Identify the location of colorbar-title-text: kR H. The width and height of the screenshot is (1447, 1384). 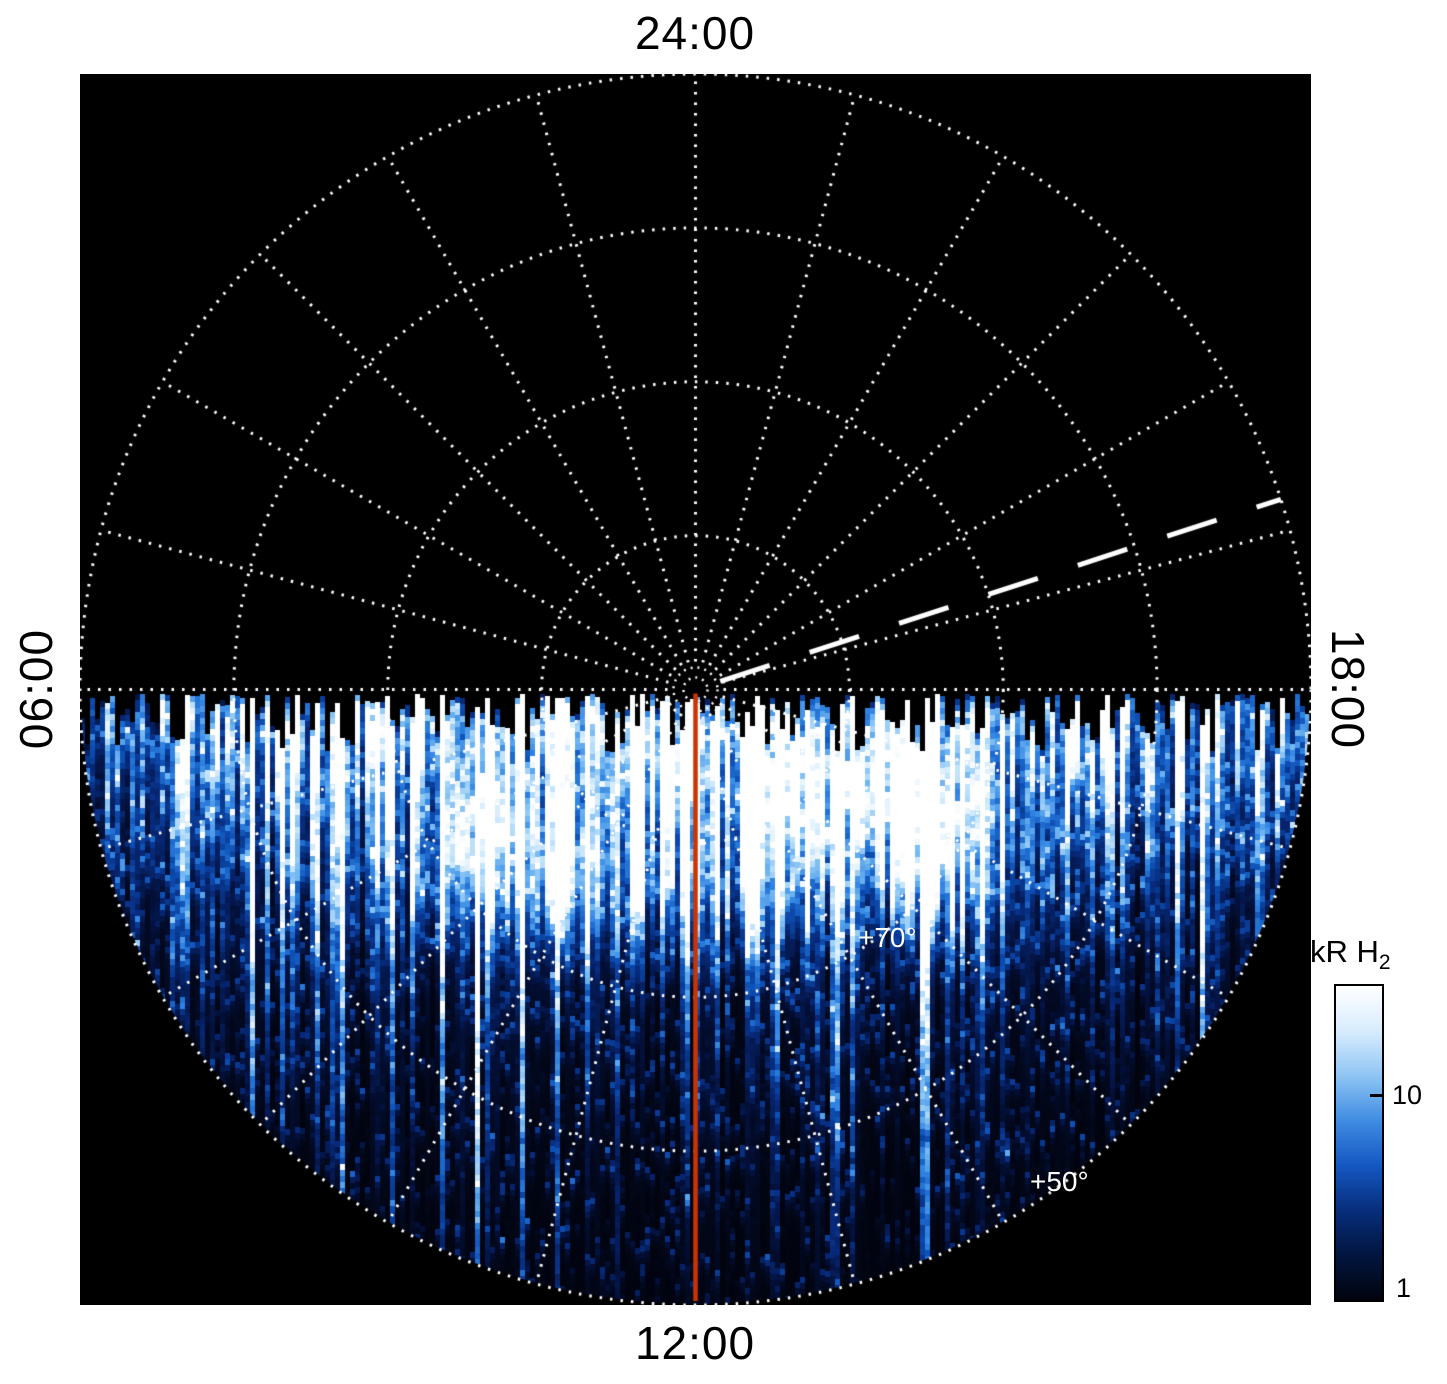
(1344, 951).